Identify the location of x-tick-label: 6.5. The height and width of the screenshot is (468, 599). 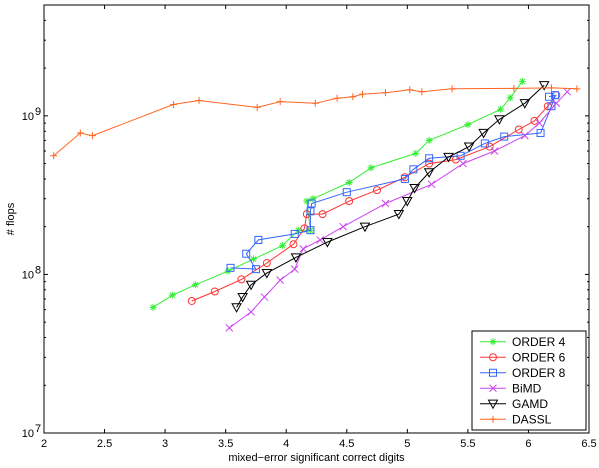
(588, 444).